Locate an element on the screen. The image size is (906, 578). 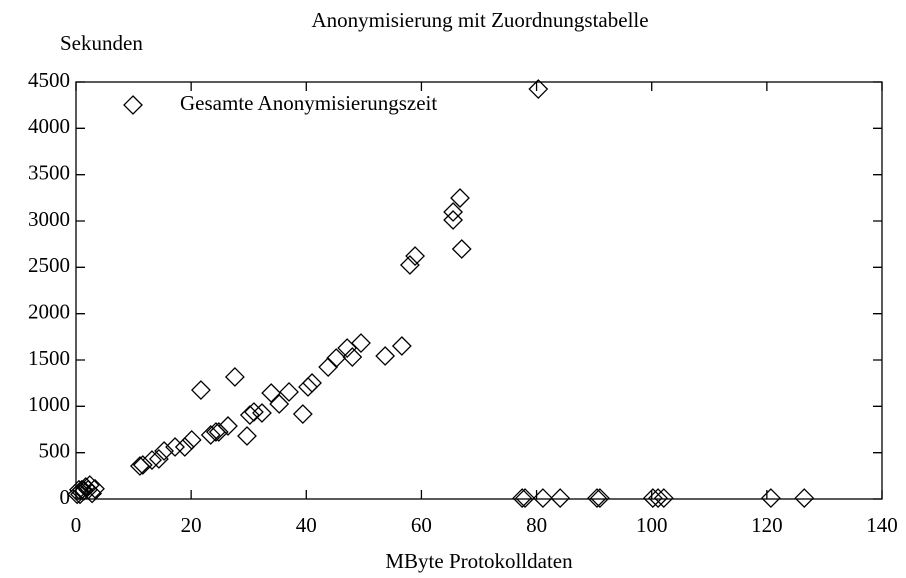
y-tick-label: 1500 is located at coordinates (49, 358).